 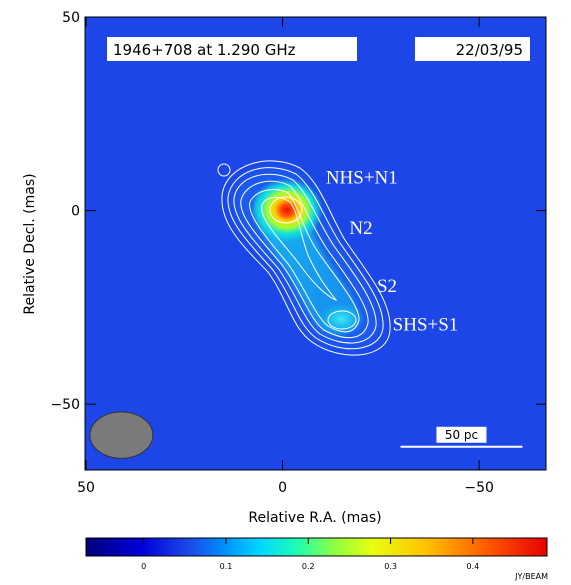 I want to click on y-tick-label: 50, so click(x=71, y=18).